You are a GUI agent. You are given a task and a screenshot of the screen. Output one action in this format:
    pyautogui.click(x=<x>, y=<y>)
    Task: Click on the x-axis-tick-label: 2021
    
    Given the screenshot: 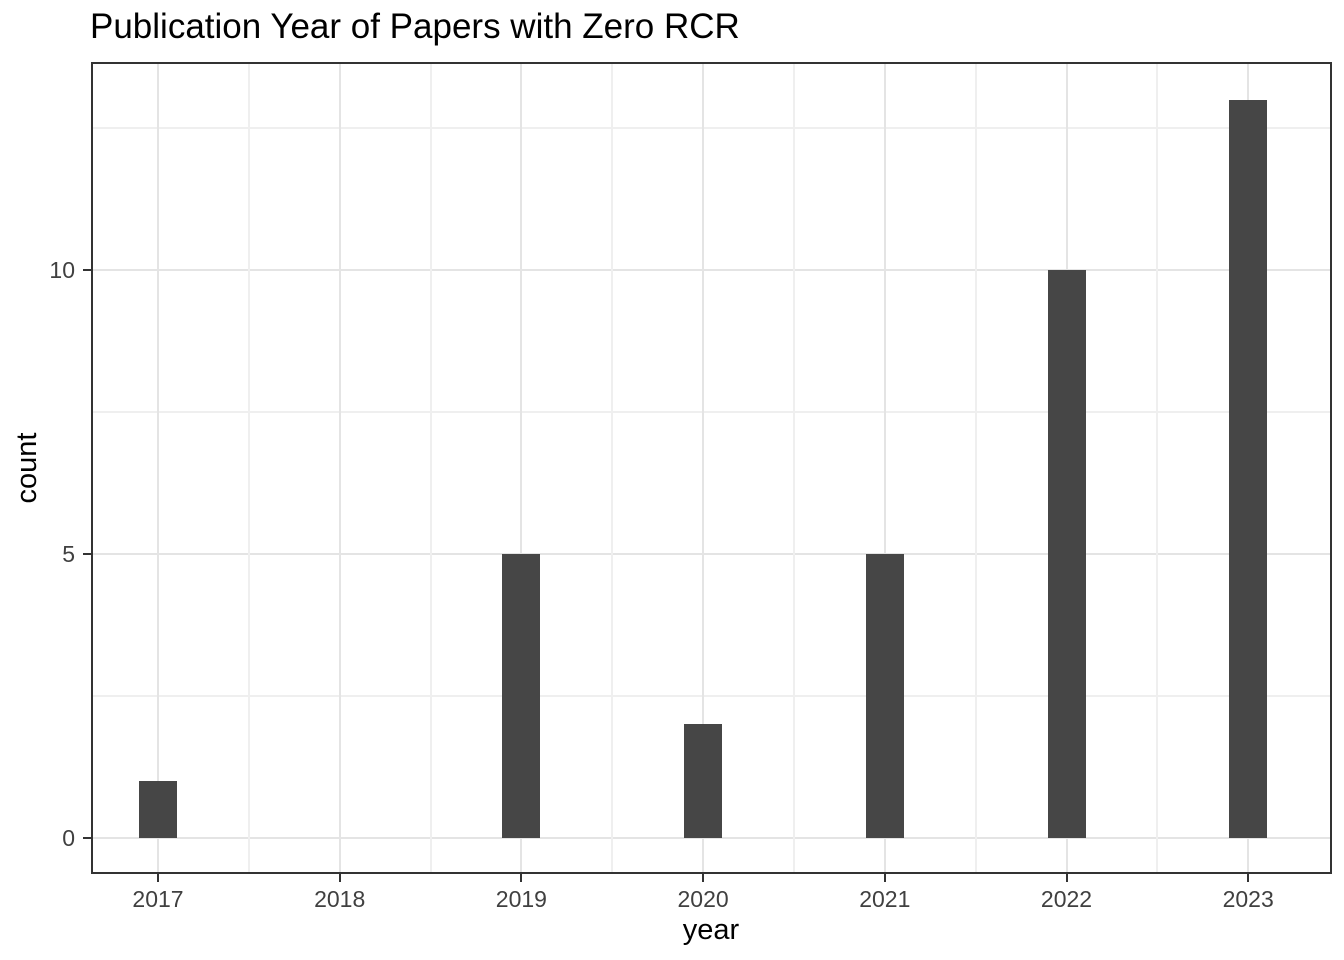 What is the action you would take?
    pyautogui.click(x=885, y=899)
    